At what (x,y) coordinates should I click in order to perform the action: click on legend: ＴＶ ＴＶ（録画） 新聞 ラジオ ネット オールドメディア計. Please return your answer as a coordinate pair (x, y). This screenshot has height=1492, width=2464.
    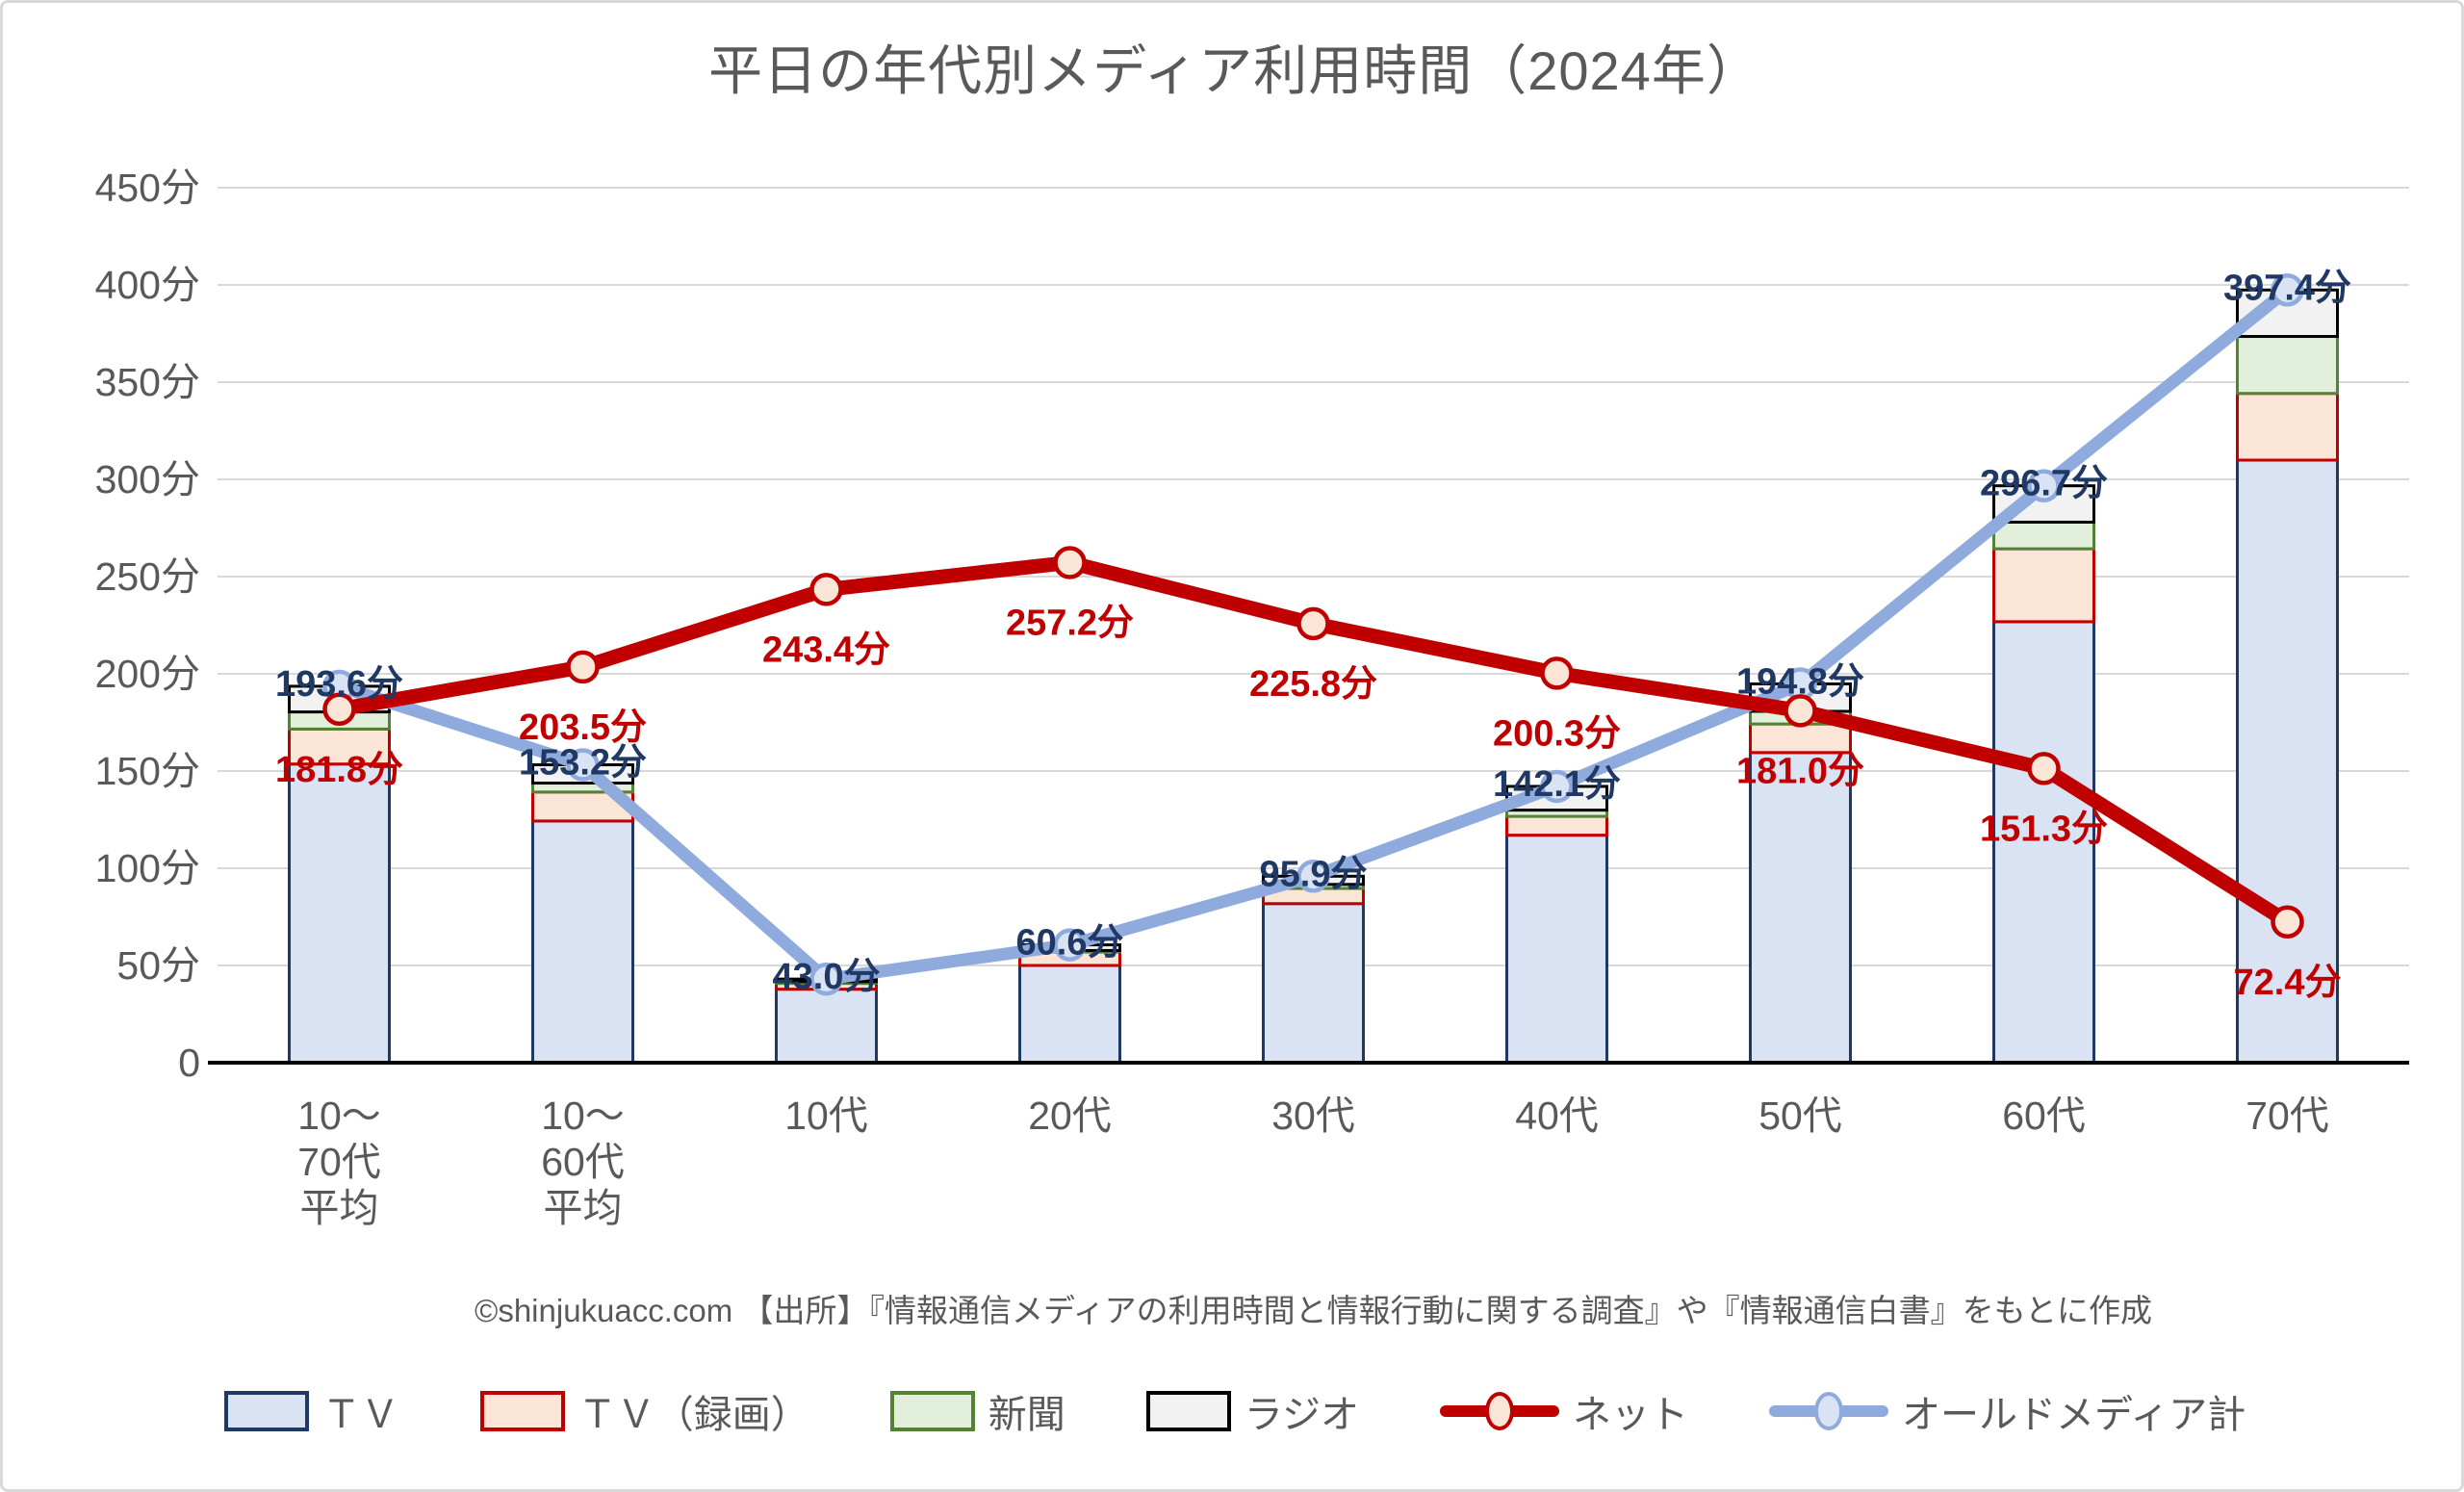
    Looking at the image, I should click on (1232, 1411).